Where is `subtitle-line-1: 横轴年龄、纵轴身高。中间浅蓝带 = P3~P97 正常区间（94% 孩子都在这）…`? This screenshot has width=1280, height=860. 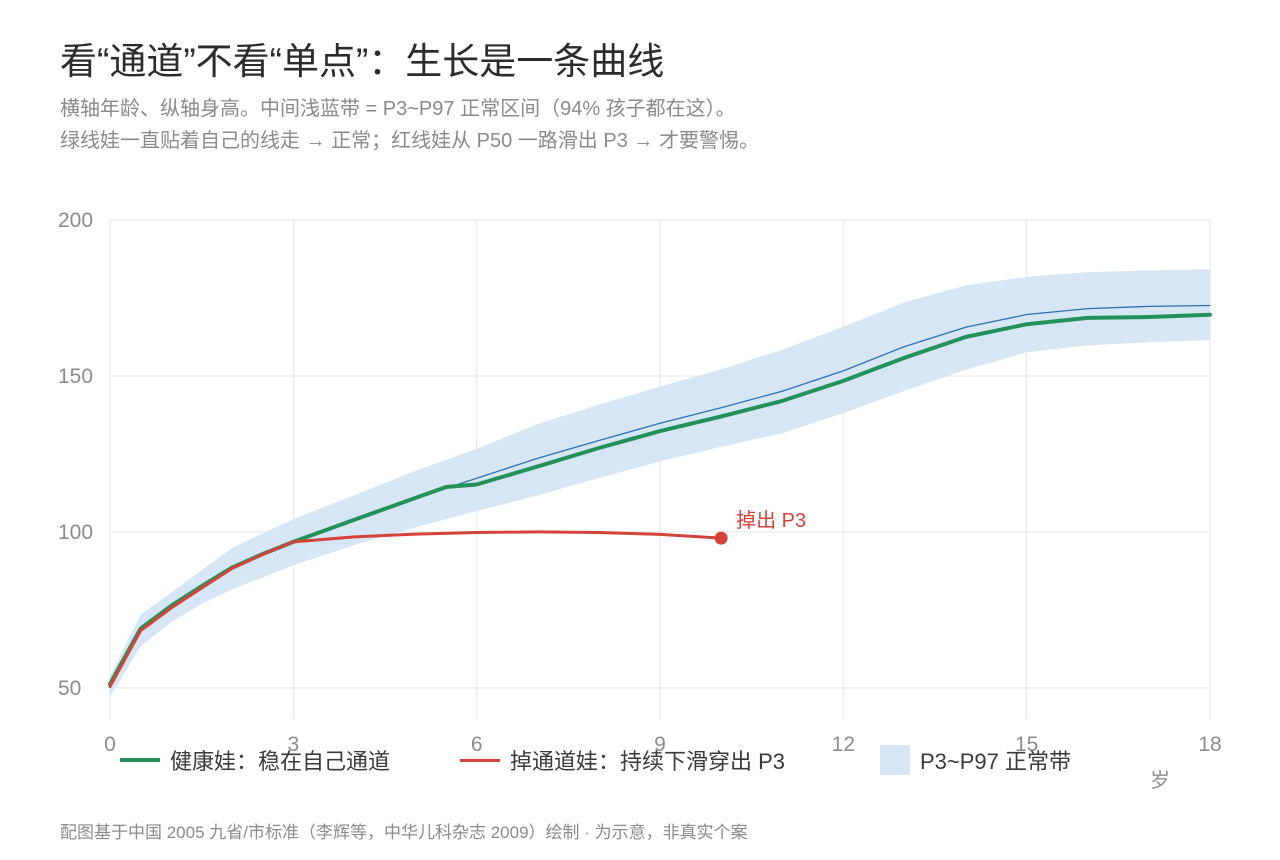 subtitle-line-1: 横轴年龄、纵轴身高。中间浅蓝带 = P3~P97 正常区间（94% 孩子都在这）… is located at coordinates (398, 109).